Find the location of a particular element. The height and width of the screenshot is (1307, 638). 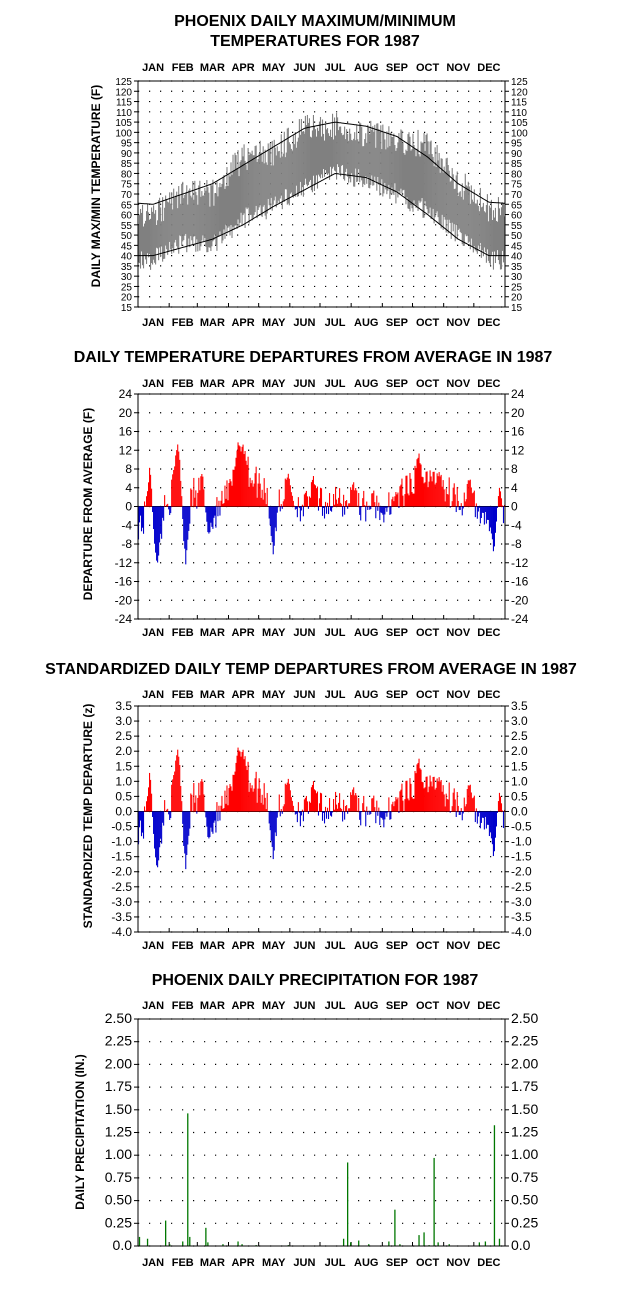

y-tick-label-left: 2.5 is located at coordinates (123, 736).